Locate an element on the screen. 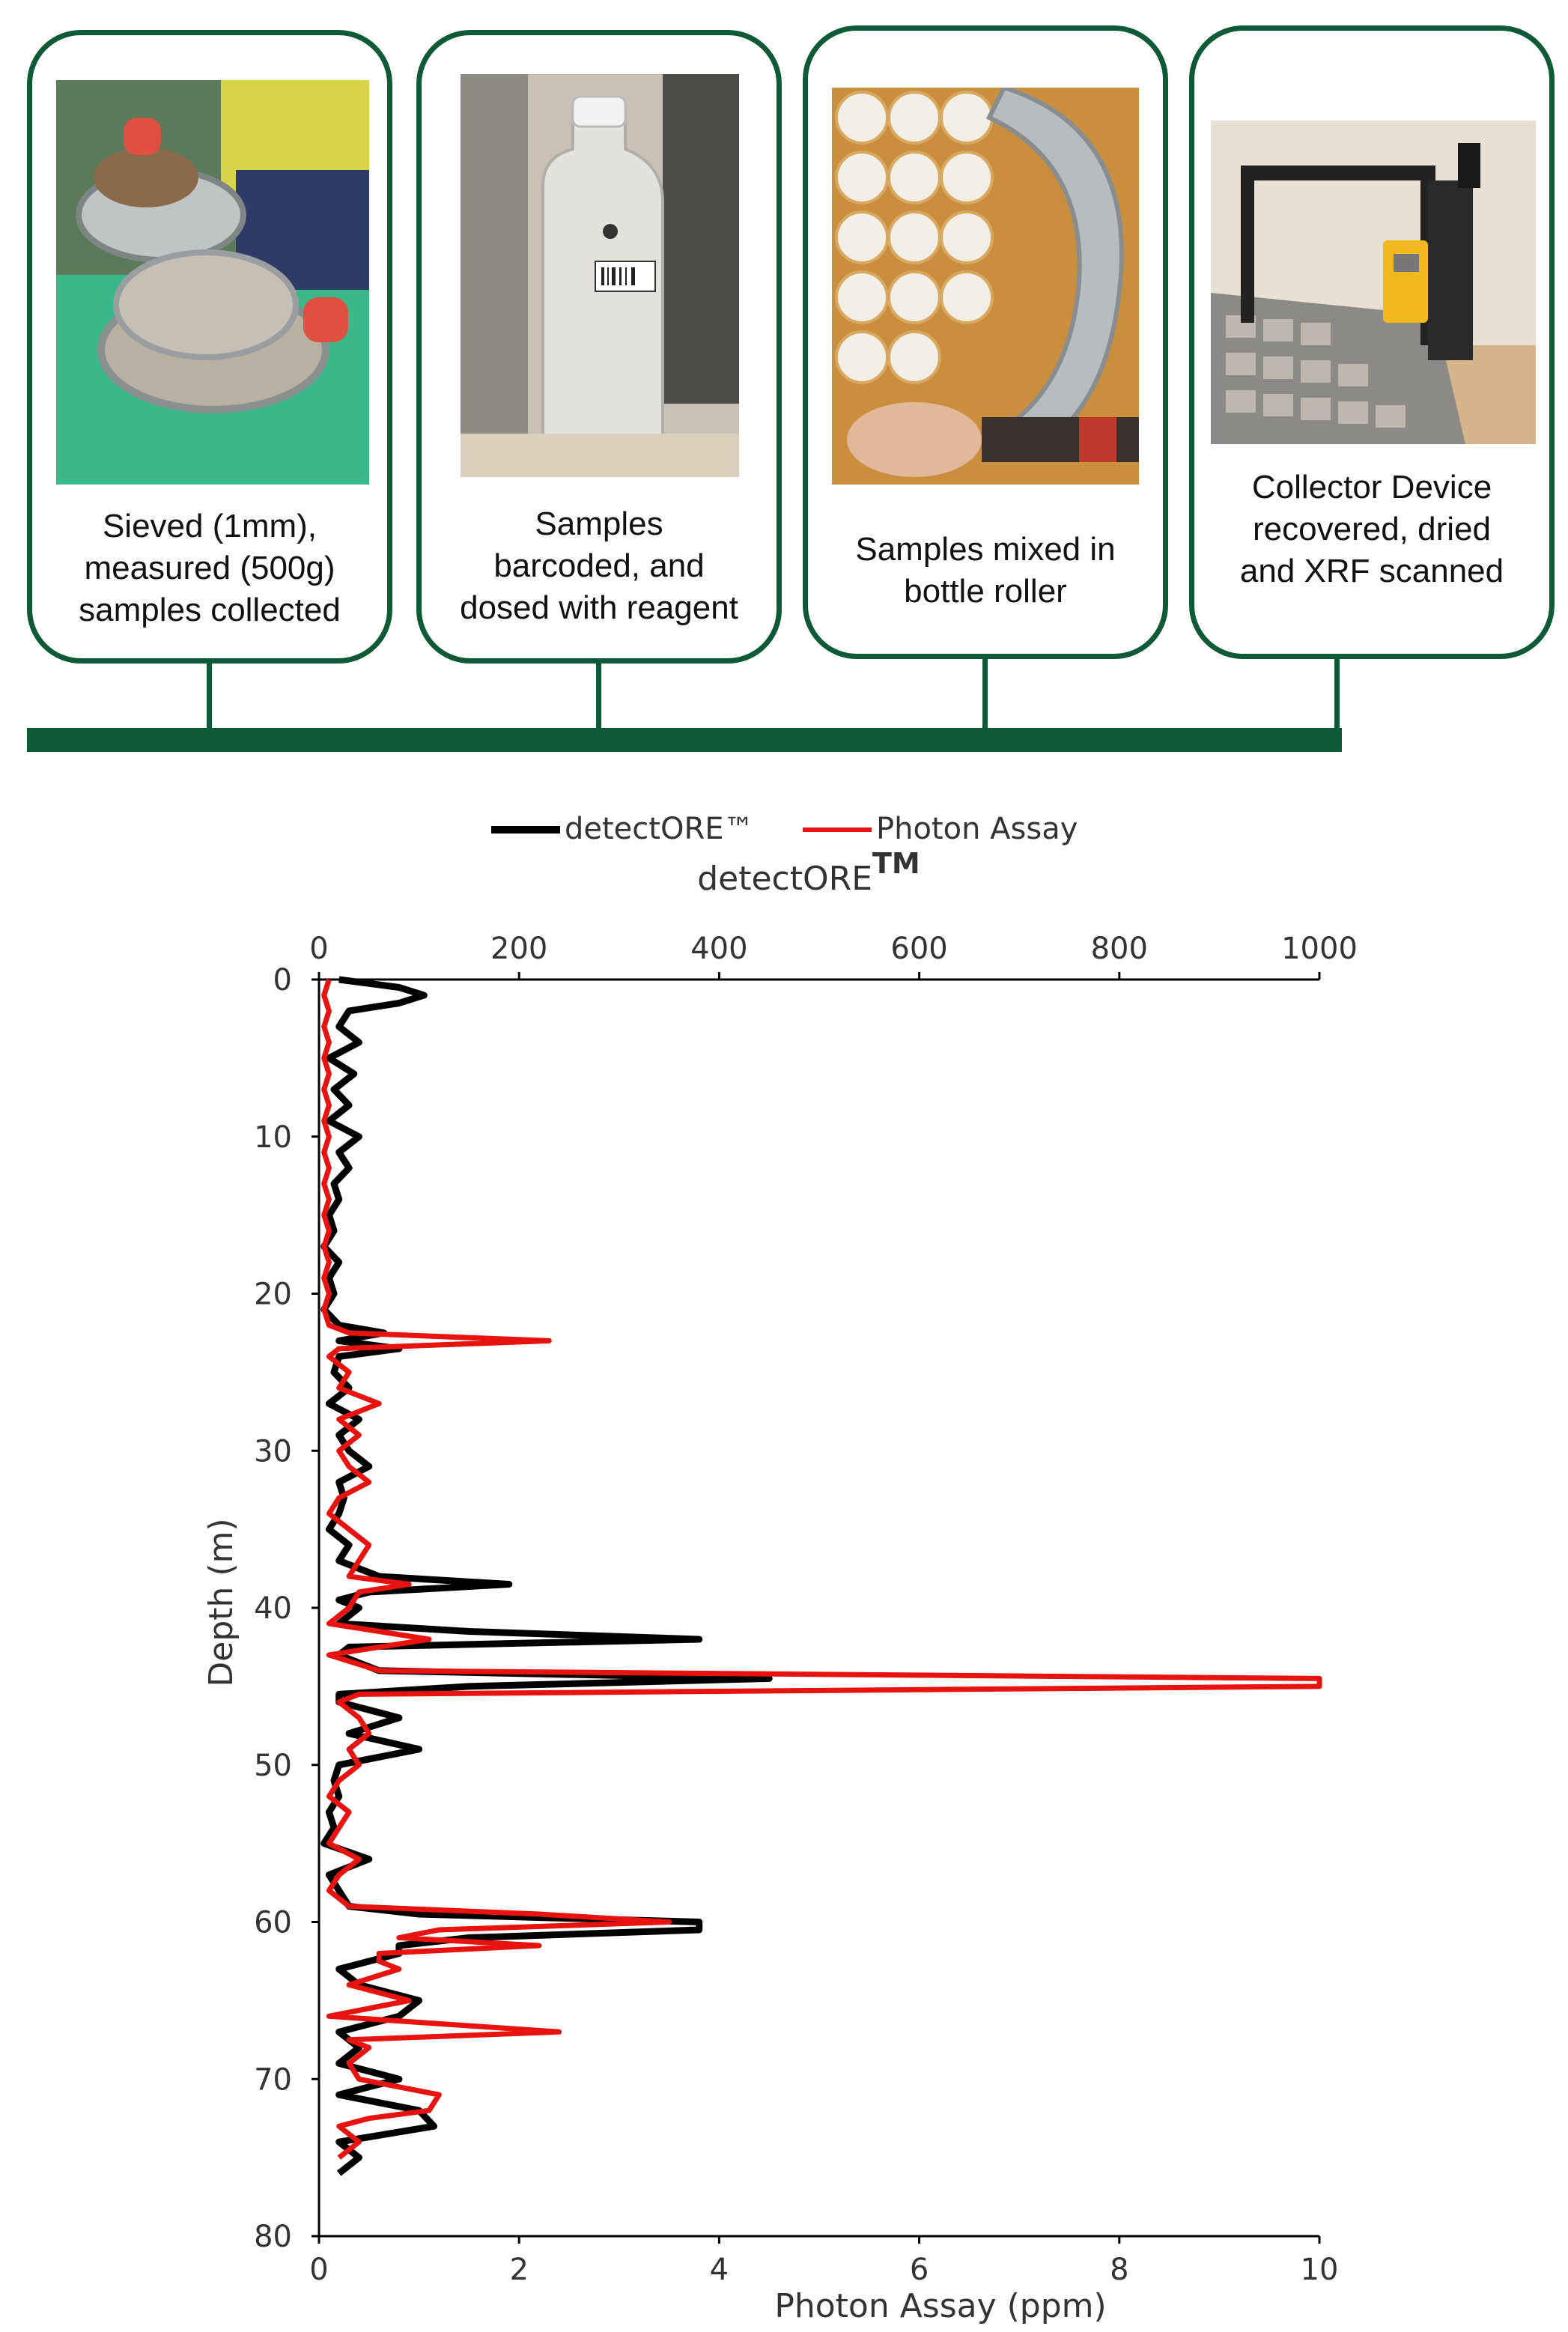  top-axis-ticks: 0 200 400 600 800 1000 is located at coordinates (834, 956).